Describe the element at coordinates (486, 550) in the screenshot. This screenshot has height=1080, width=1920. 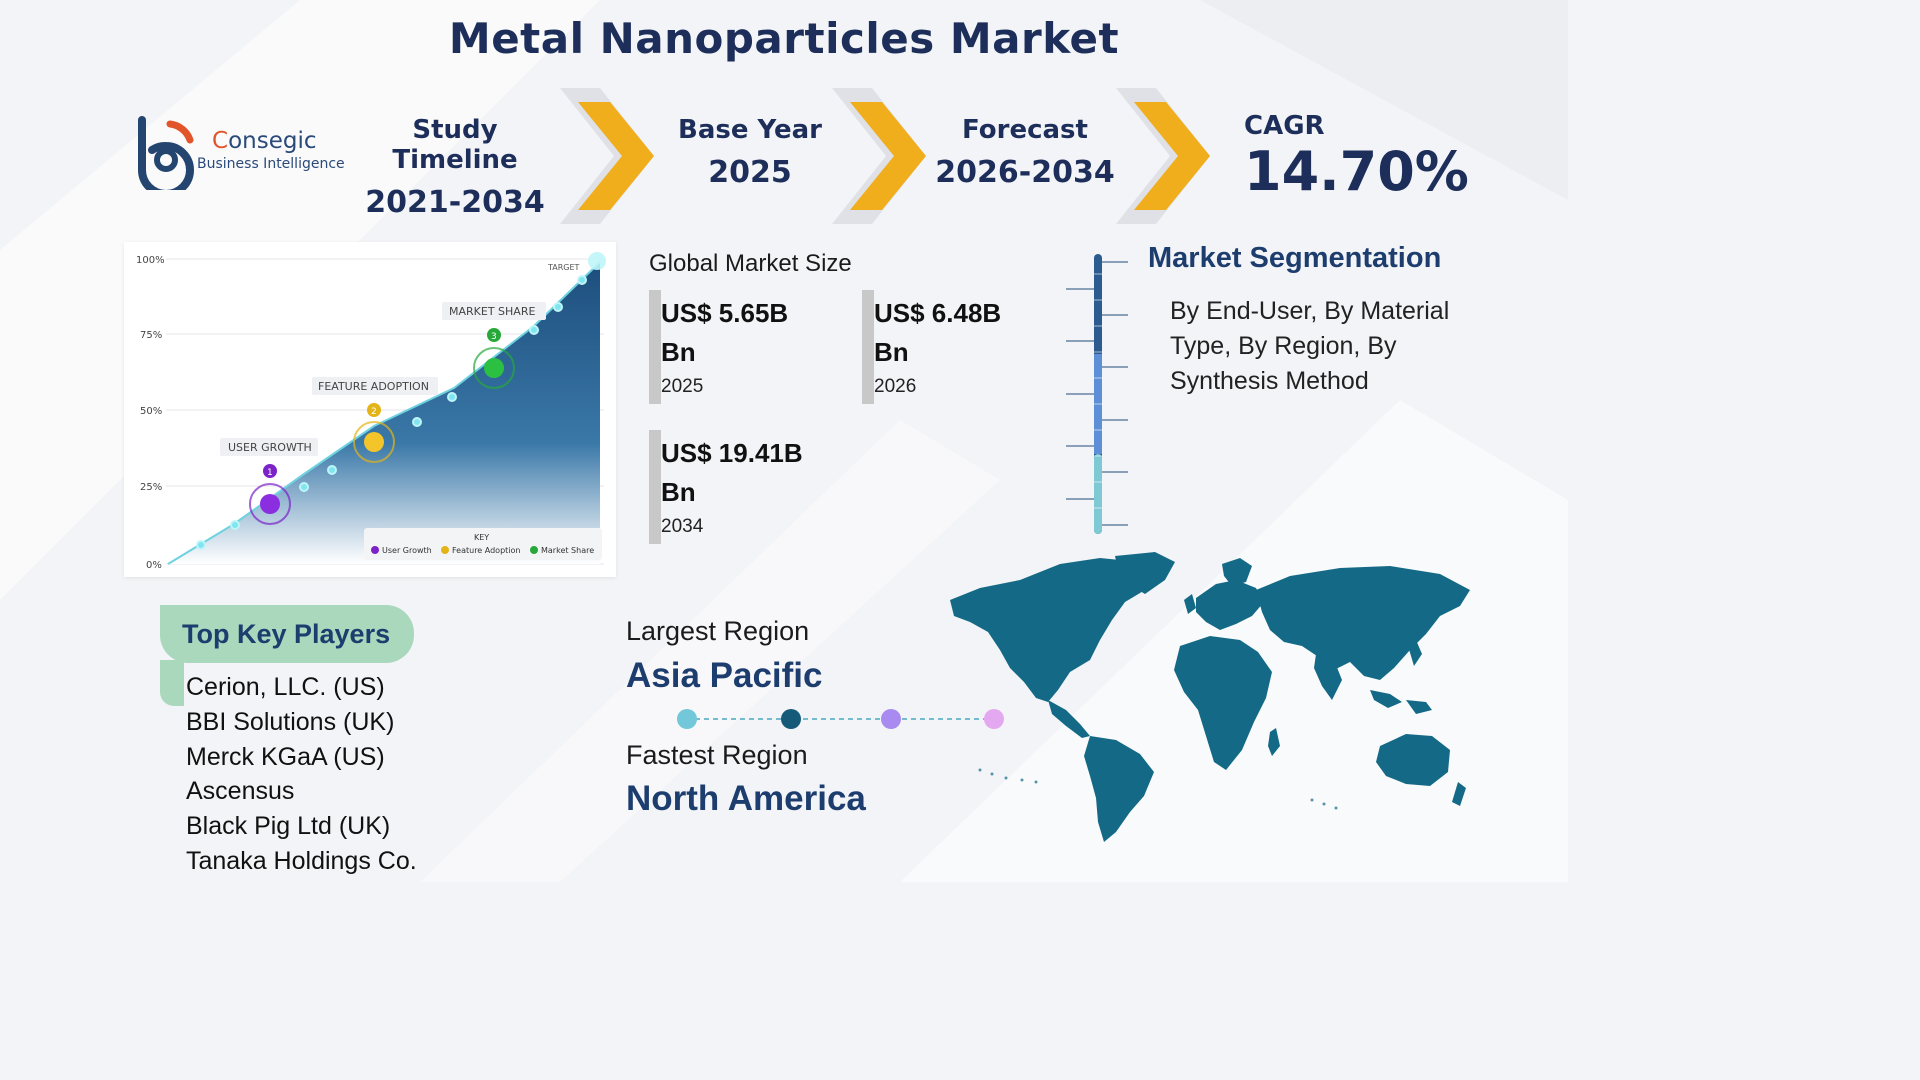
I see `key-item: Feature Adoption` at that location.